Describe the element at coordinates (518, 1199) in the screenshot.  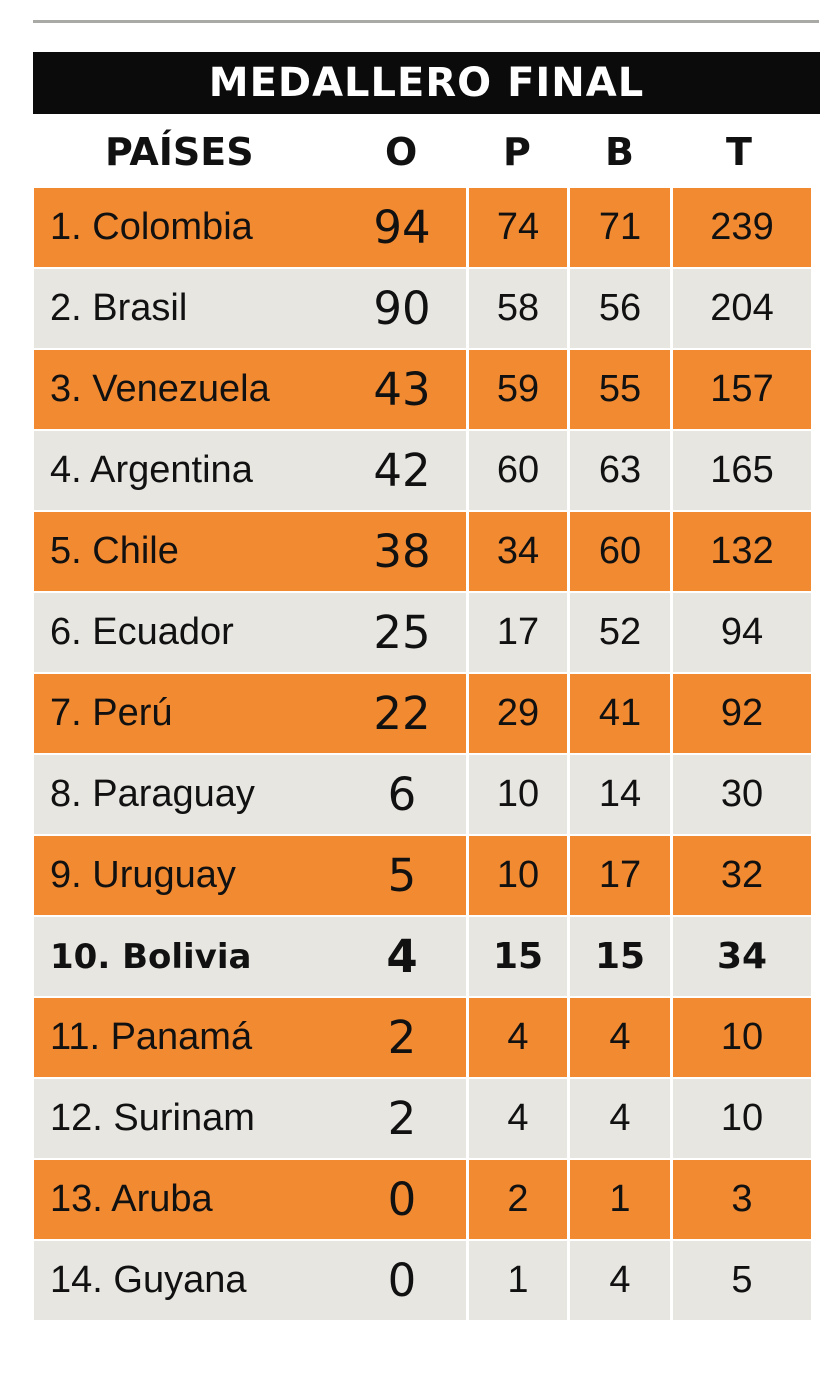
I see `silver-cell: 2` at that location.